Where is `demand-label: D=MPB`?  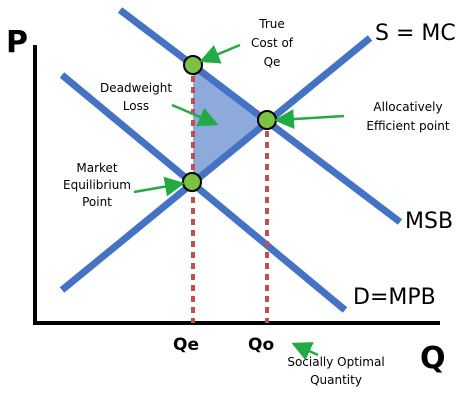
demand-label: D=MPB is located at coordinates (394, 297).